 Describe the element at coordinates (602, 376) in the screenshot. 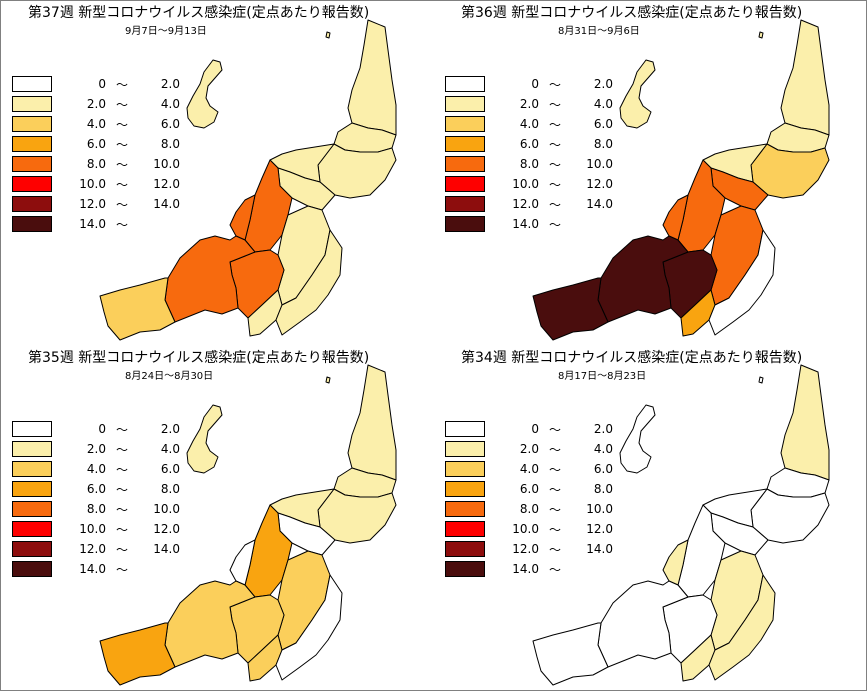

I see `panel-subtitle: 8月17日～8月23日` at that location.